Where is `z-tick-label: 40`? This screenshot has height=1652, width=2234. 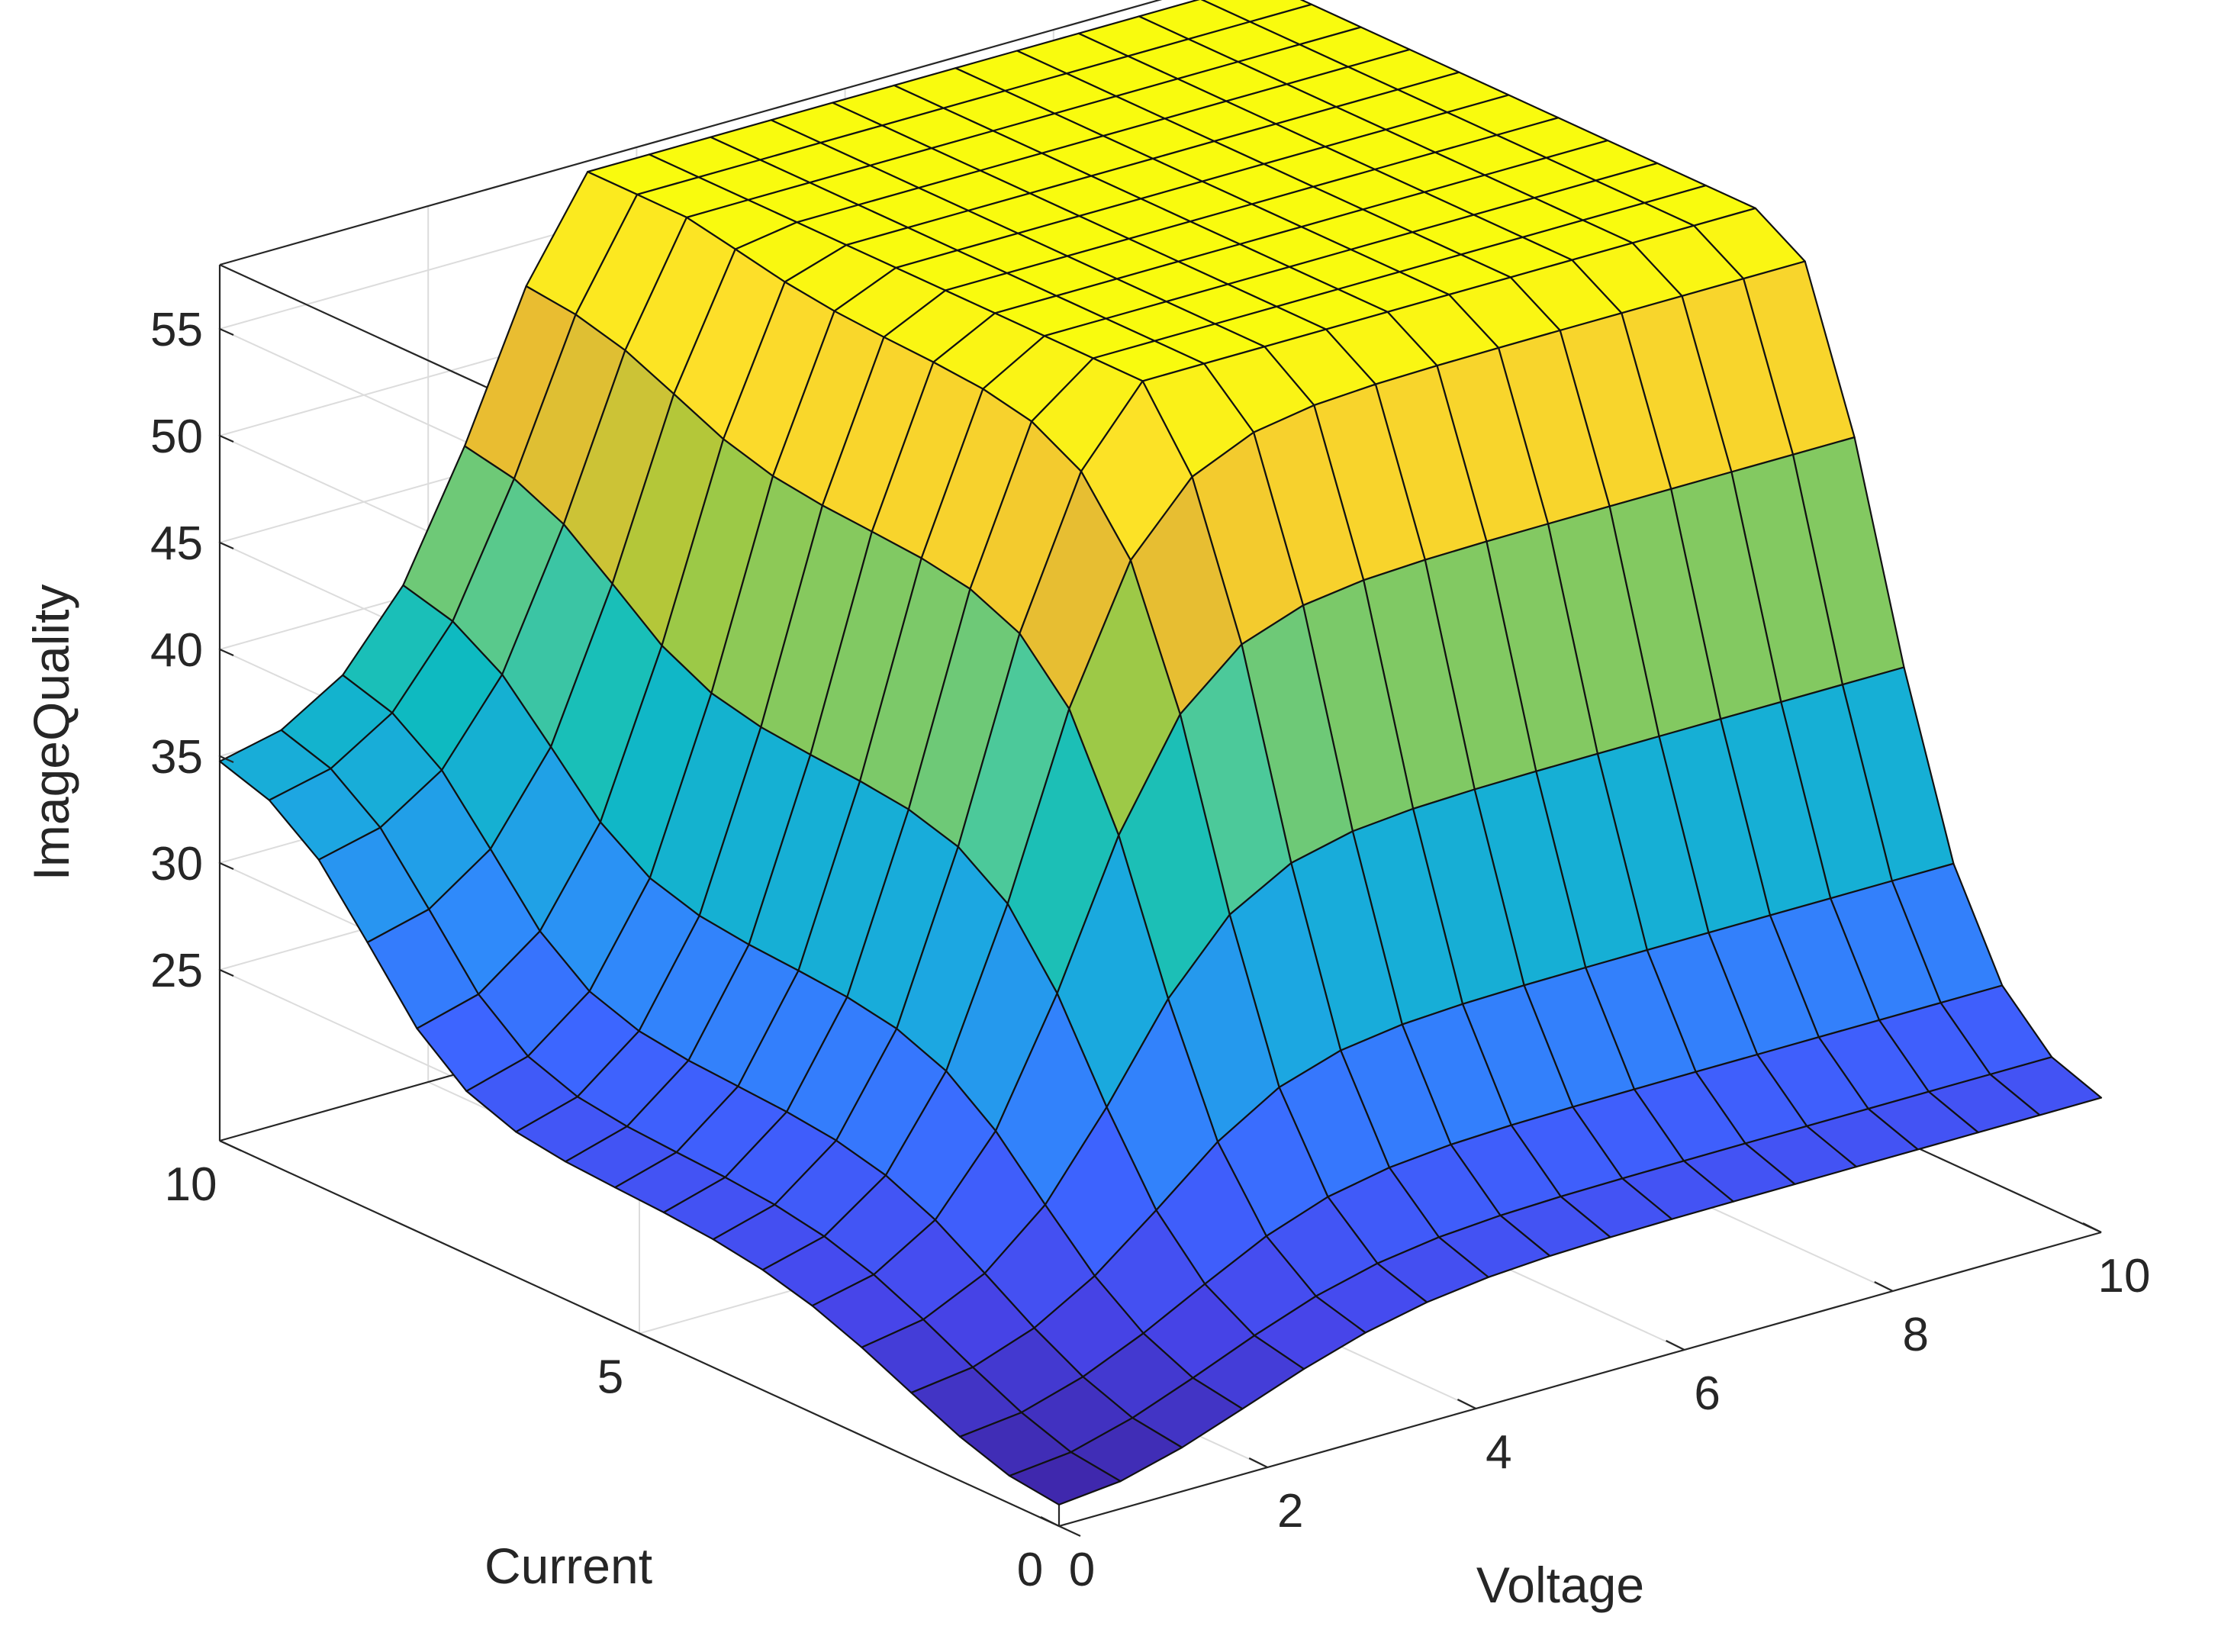
z-tick-label: 40 is located at coordinates (176, 650).